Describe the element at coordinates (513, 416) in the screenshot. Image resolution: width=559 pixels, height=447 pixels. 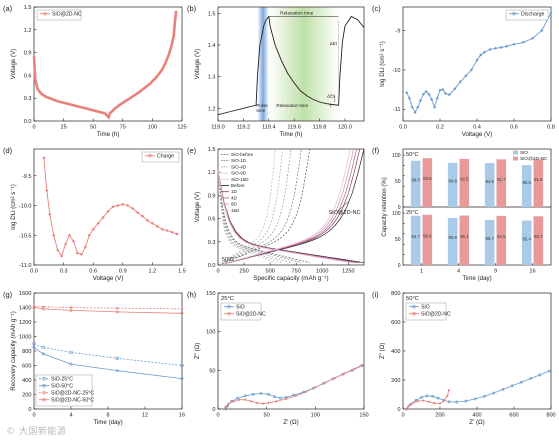
I see `x-tick-label: 600` at that location.